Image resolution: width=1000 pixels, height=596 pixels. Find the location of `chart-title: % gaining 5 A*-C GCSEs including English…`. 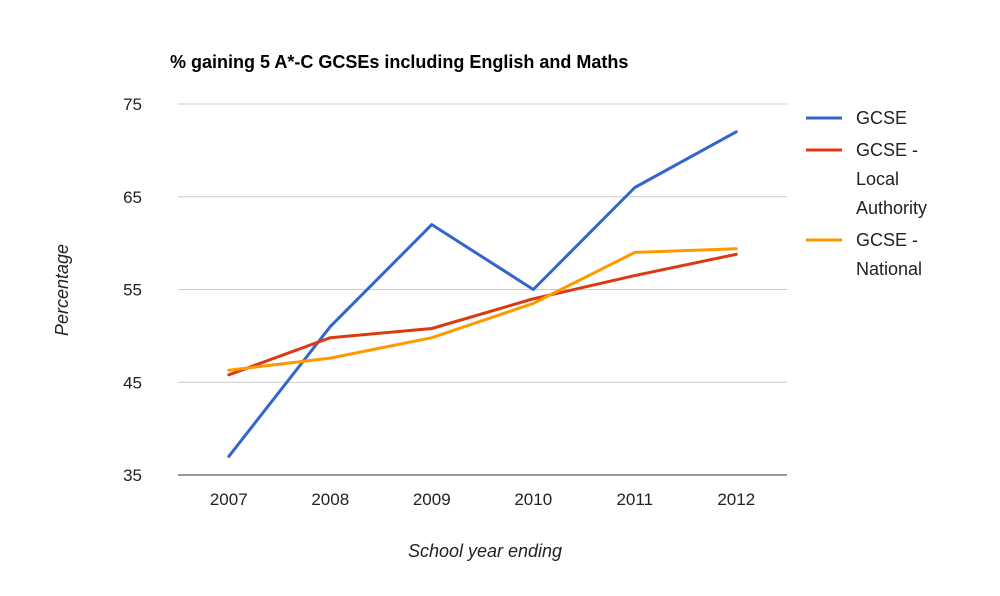

chart-title: % gaining 5 A*-C GCSEs including English… is located at coordinates (399, 62).